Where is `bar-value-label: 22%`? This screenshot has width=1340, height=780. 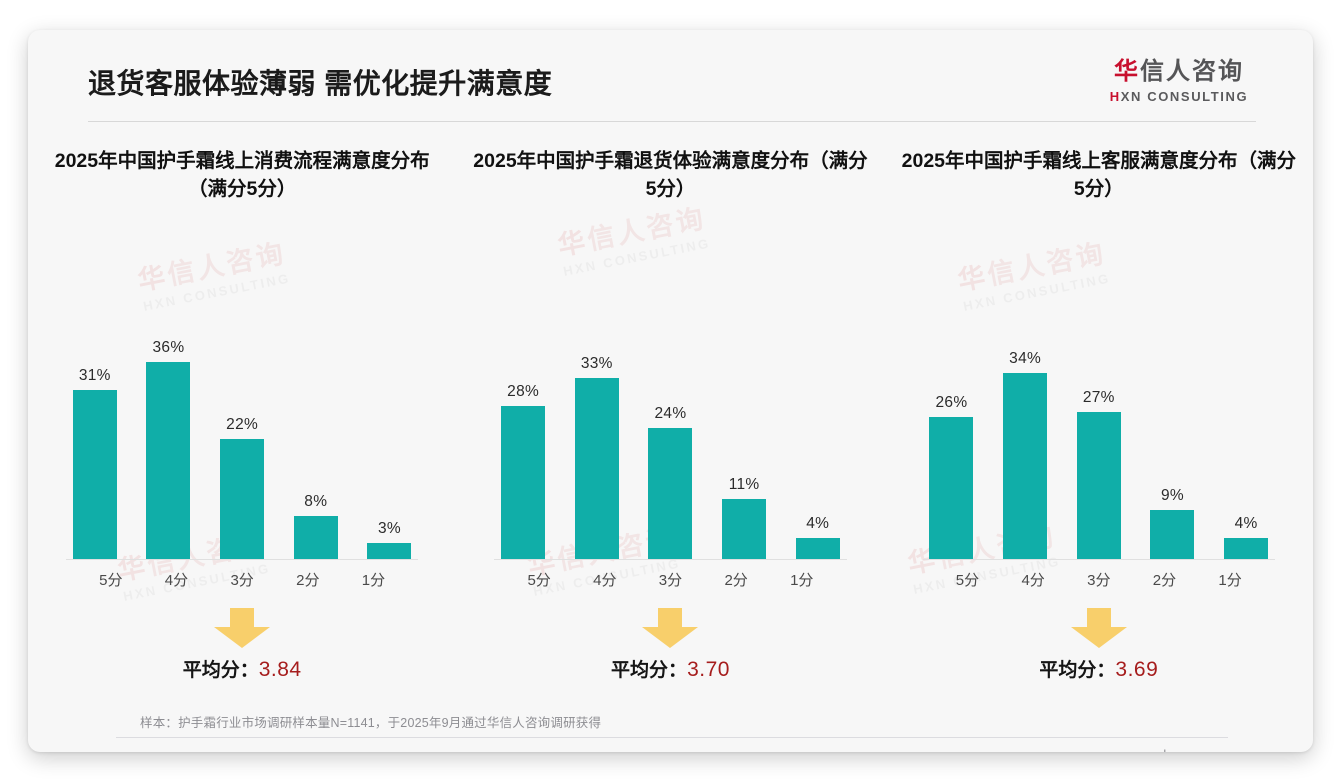
bar-value-label: 22% is located at coordinates (242, 424).